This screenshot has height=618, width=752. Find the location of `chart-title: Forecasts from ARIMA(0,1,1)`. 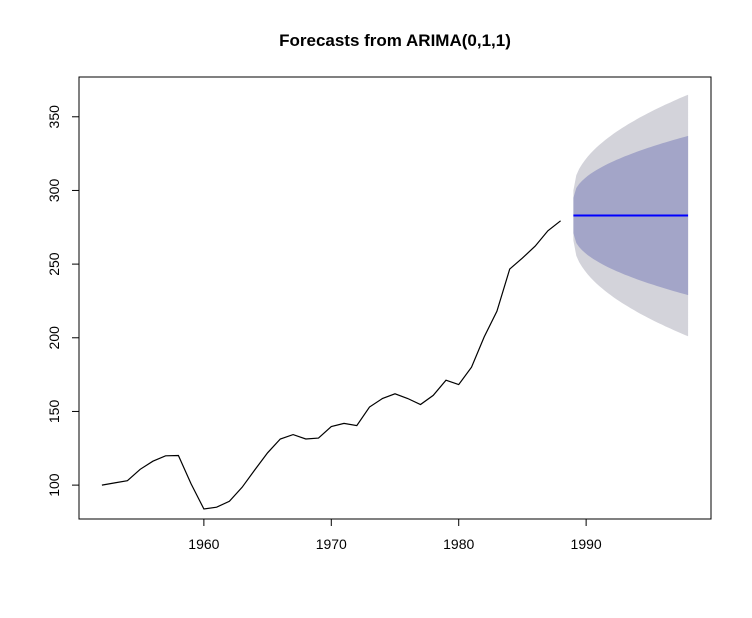

chart-title: Forecasts from ARIMA(0,1,1) is located at coordinates (395, 40).